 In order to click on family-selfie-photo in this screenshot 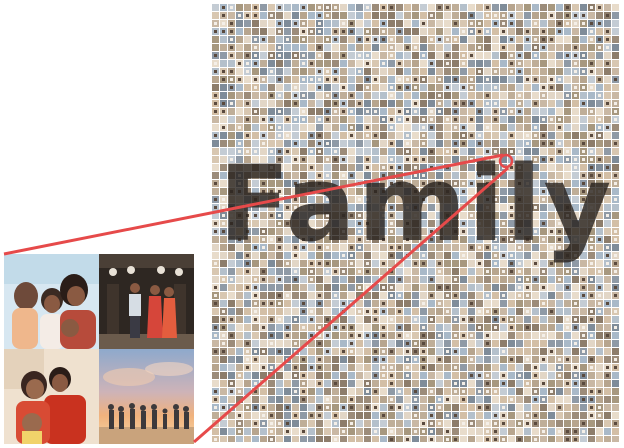, I will do `click(51, 396)`.